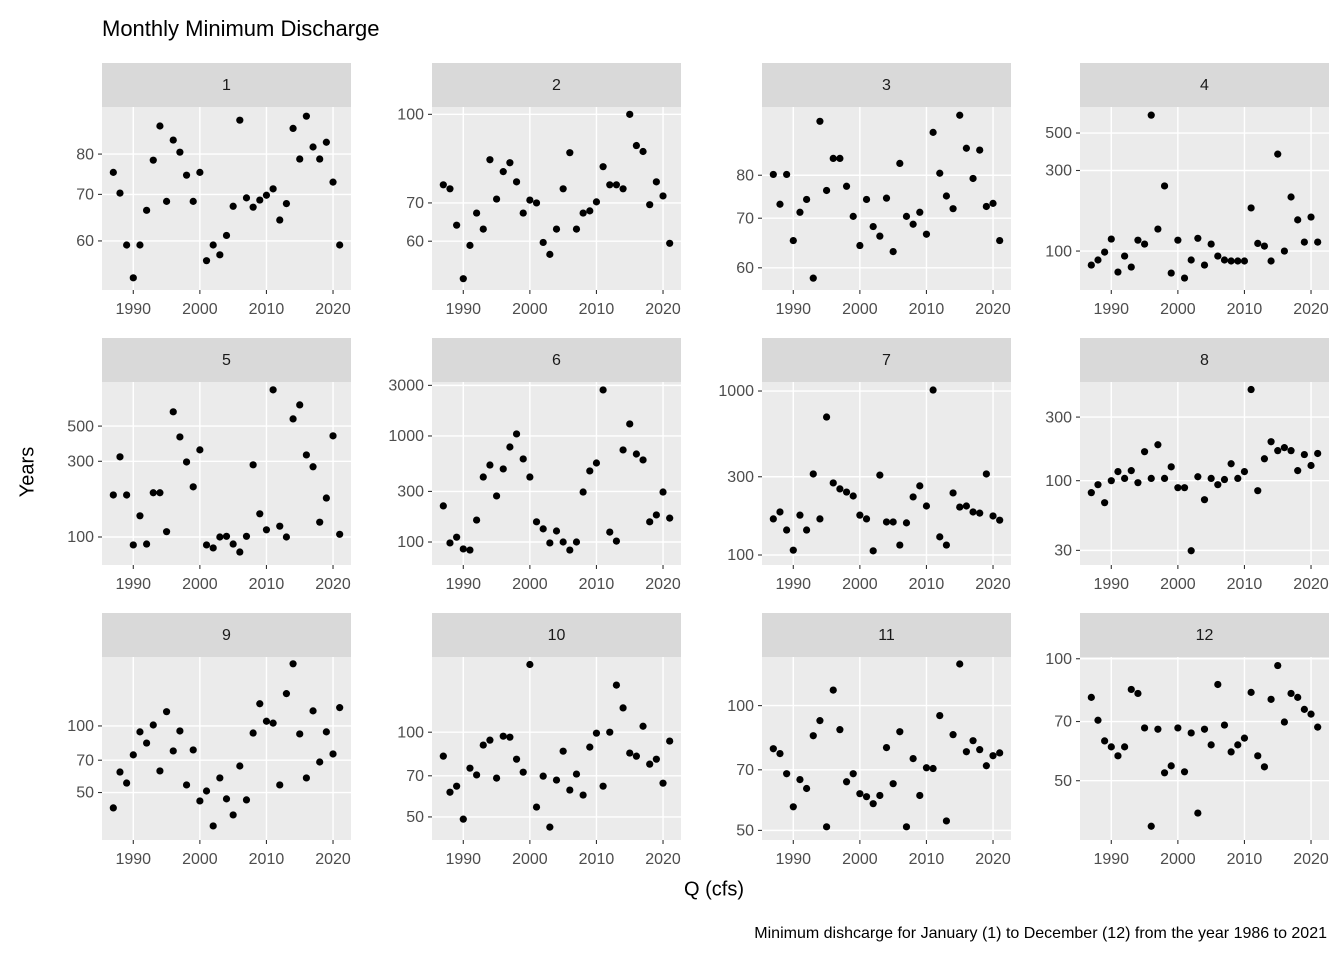 This screenshot has width=1344, height=960. Describe the element at coordinates (745, 770) in the screenshot. I see `y-tick-label: 70` at that location.